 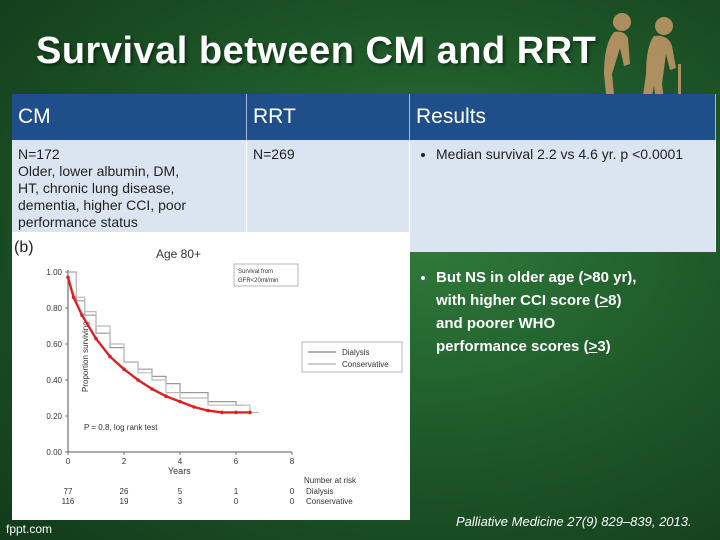 What do you see at coordinates (510, 521) in the screenshot?
I see `journal-name: Palliative Medicine` at bounding box center [510, 521].